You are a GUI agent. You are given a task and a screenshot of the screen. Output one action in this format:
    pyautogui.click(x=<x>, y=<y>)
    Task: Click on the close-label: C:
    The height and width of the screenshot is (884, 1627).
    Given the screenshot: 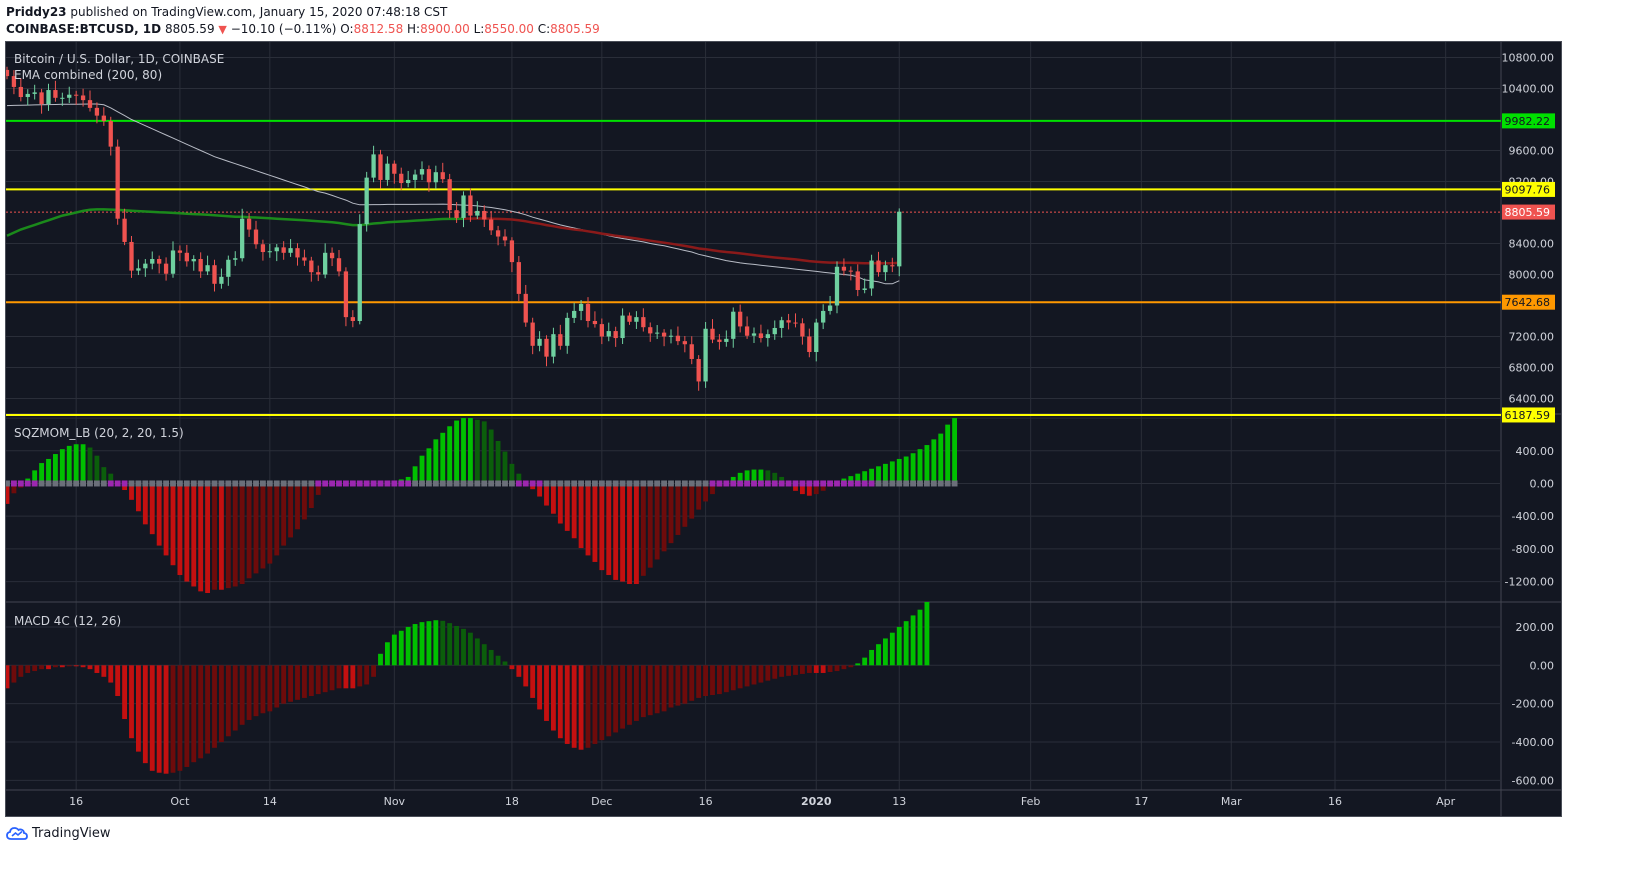 What is the action you would take?
    pyautogui.click(x=544, y=29)
    